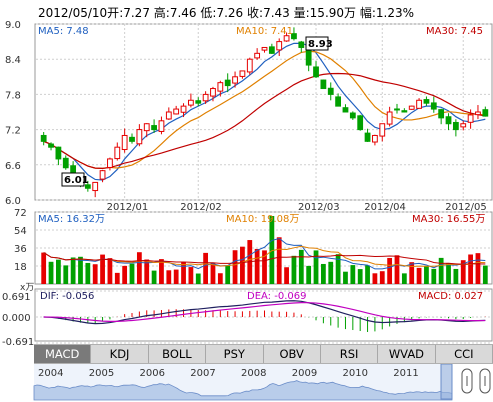 The height and width of the screenshot is (402, 493). Describe the element at coordinates (262, 219) in the screenshot. I see `volume-ma10-label: MA10: 19.08万` at that location.